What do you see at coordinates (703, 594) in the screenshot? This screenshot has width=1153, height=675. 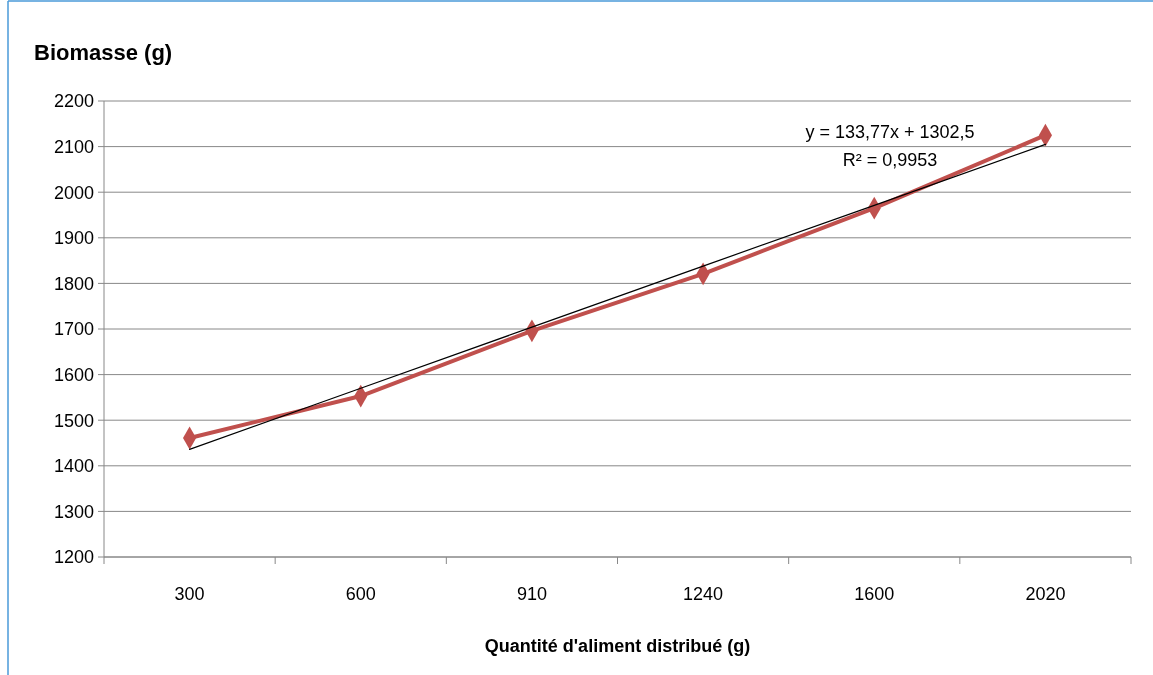 I see `x-tick-label: 1240` at bounding box center [703, 594].